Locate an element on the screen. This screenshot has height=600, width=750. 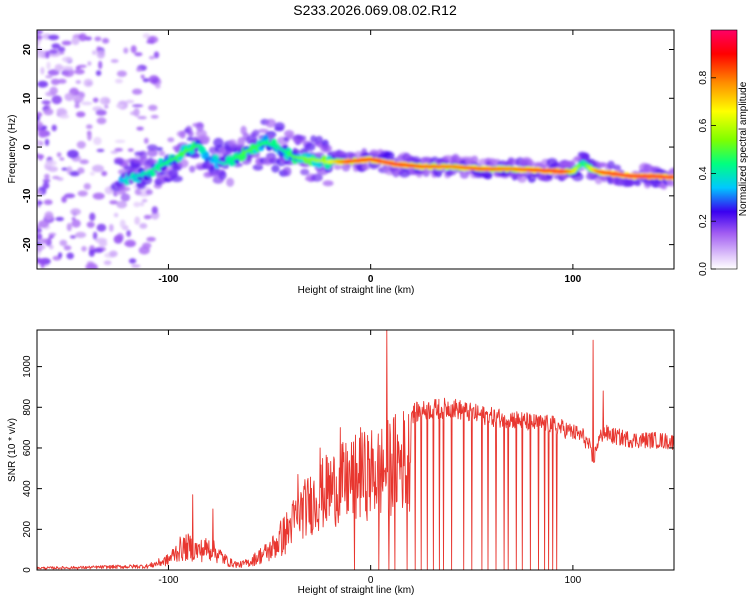
colorbar-gradient is located at coordinates (724, 149).